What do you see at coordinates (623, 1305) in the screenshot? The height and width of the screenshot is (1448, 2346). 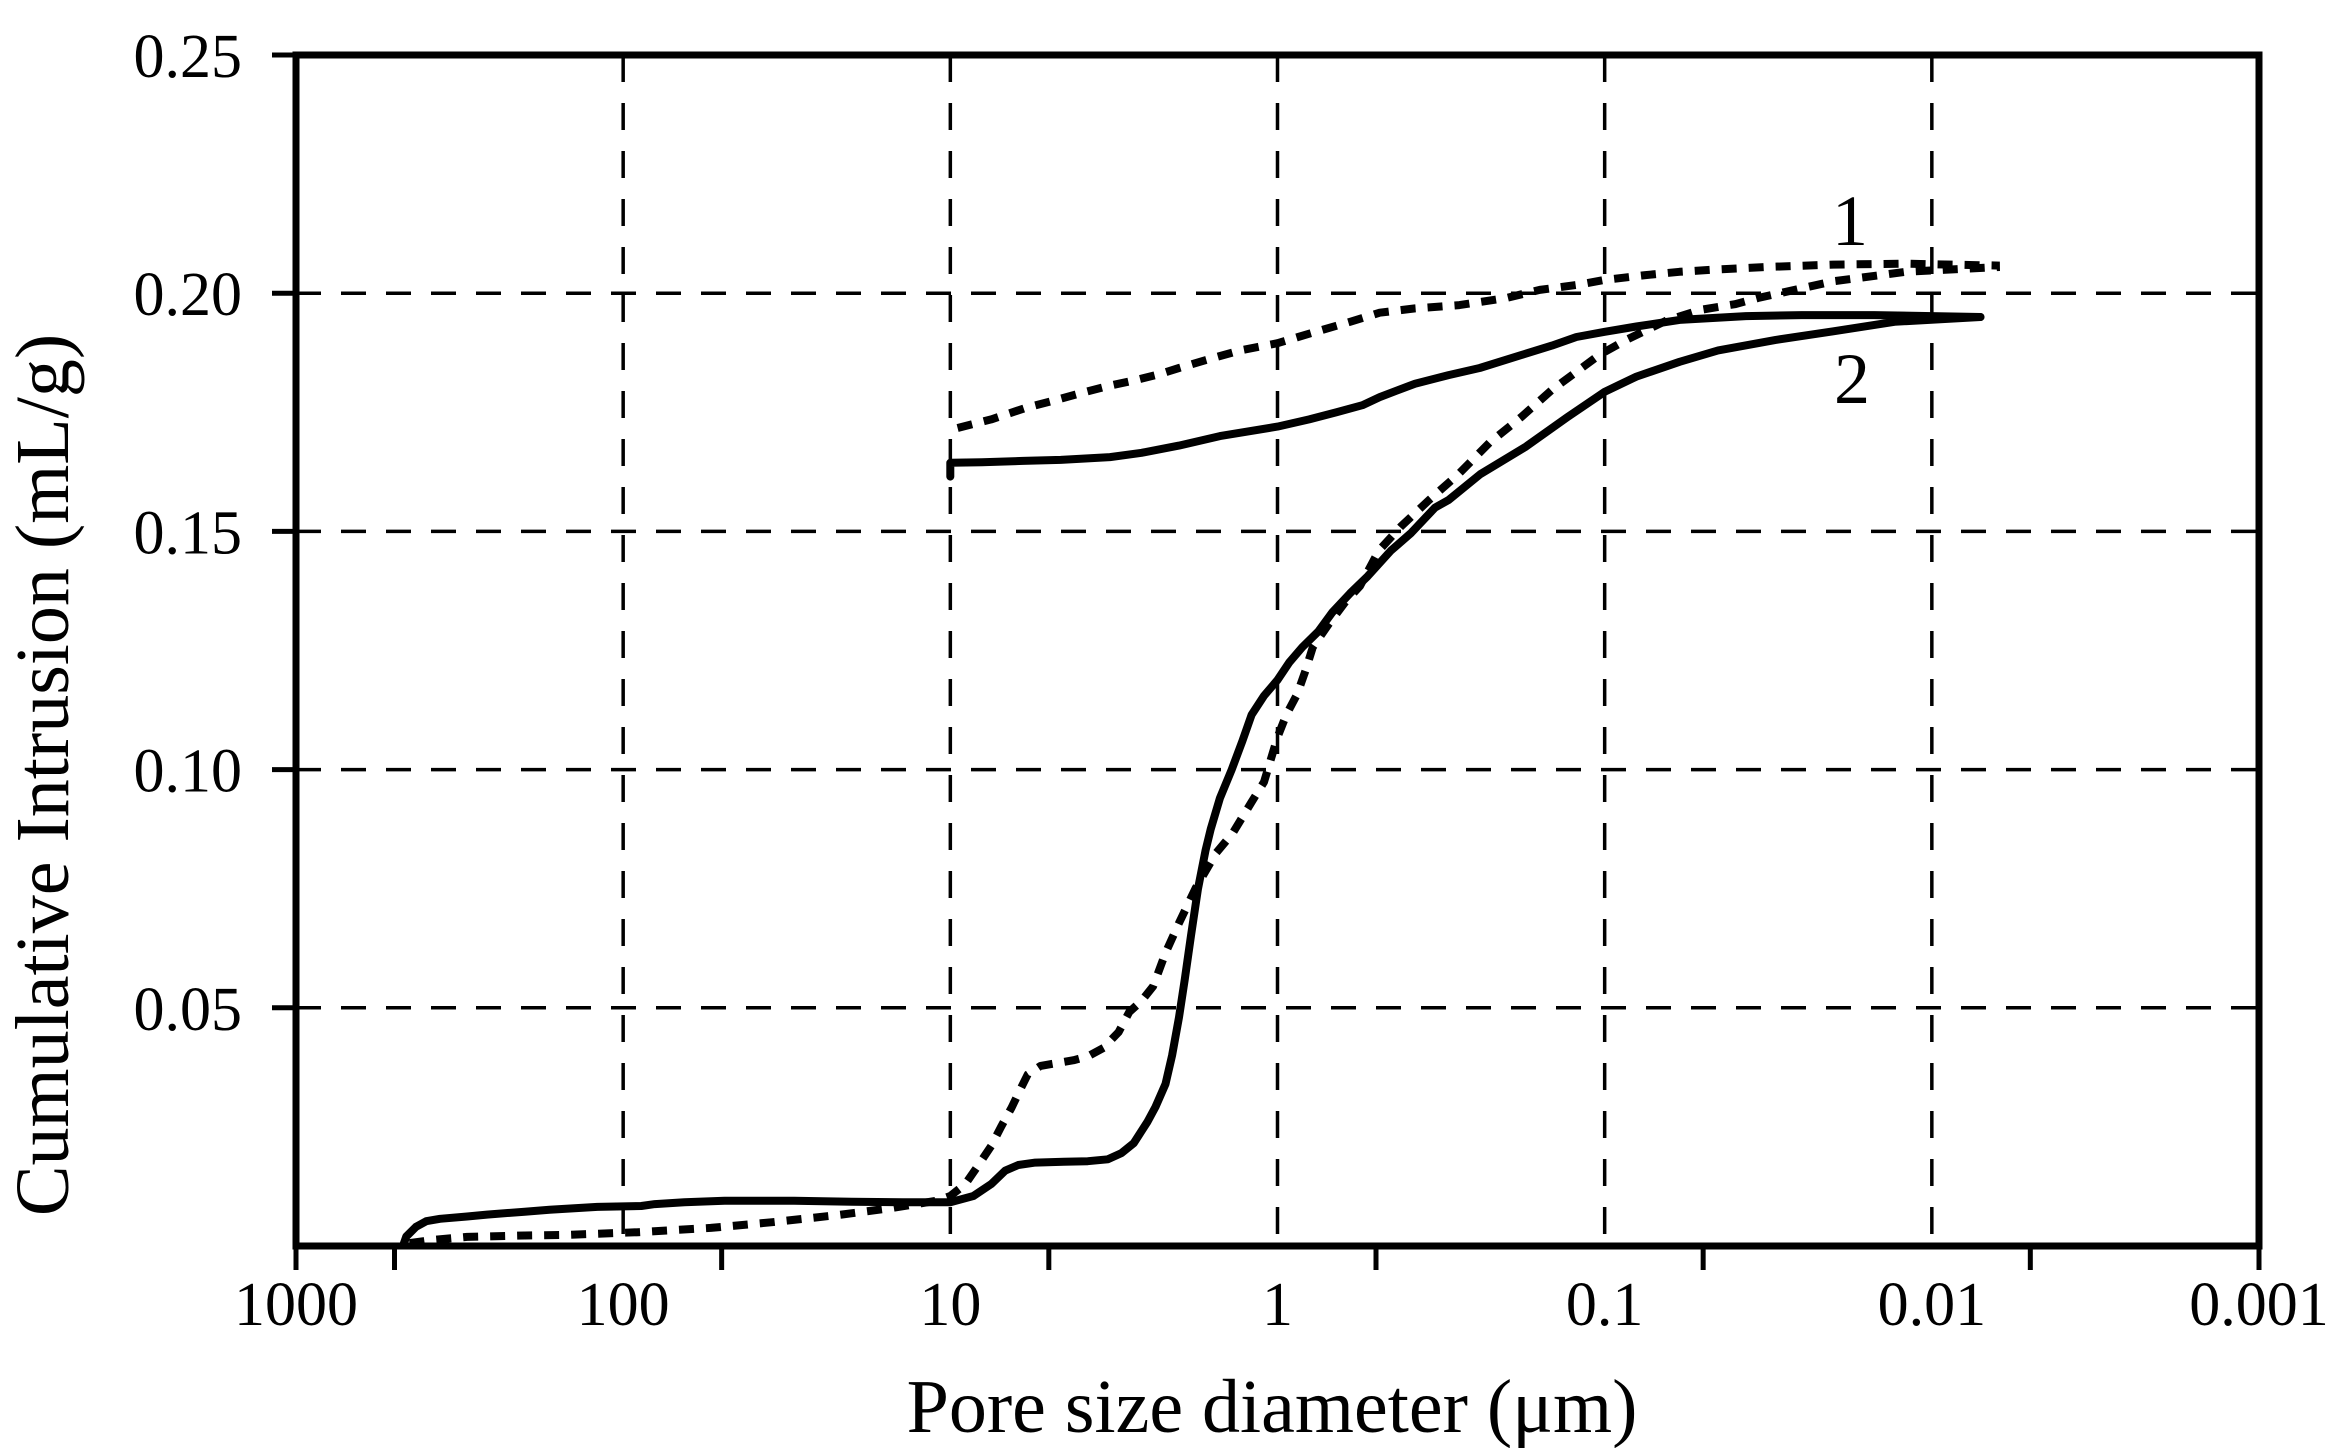 I see `x-tick-label: 100` at bounding box center [623, 1305].